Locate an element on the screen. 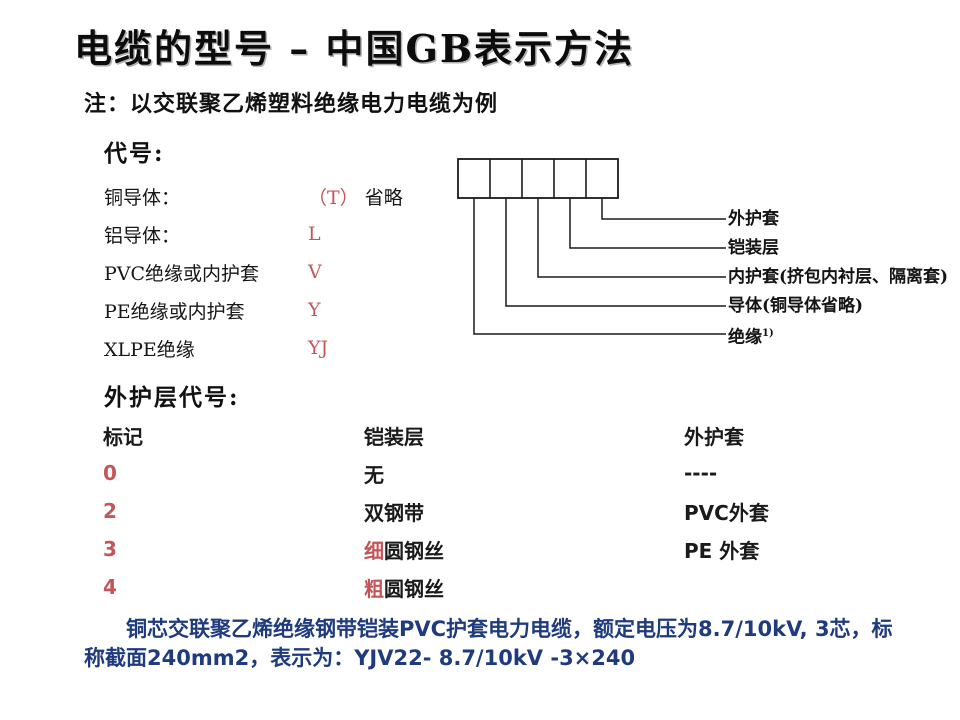  mark-cell: 4 is located at coordinates (110, 587).